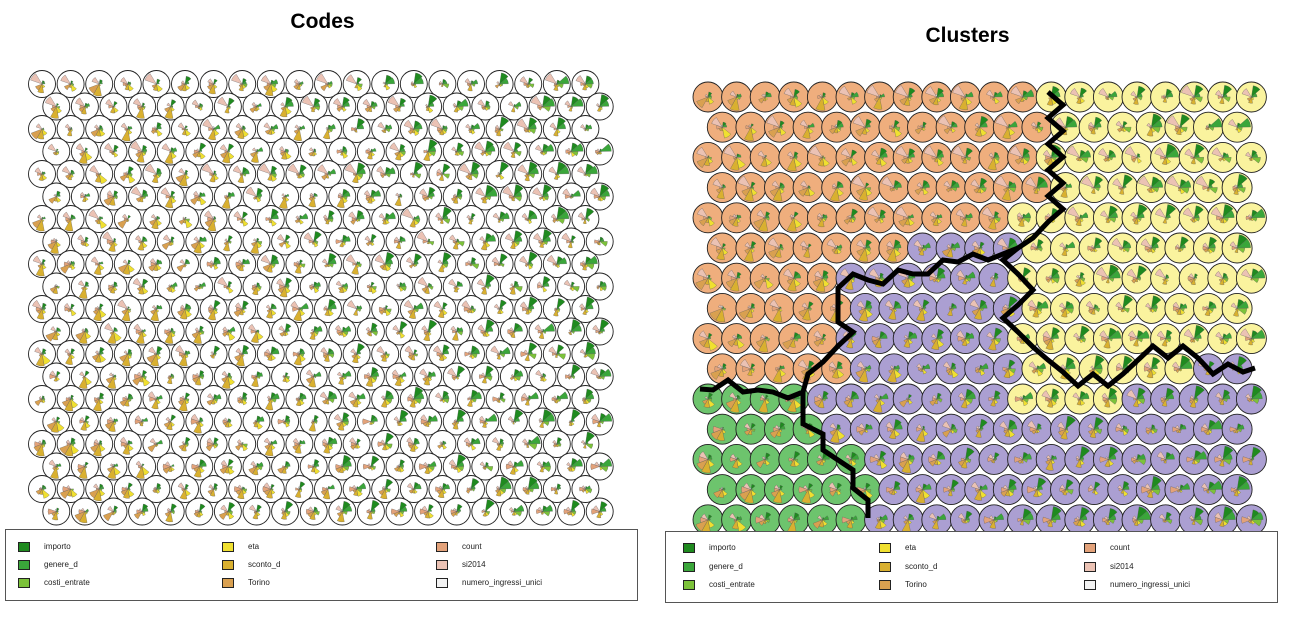  I want to click on legend-swatch, so click(228, 583).